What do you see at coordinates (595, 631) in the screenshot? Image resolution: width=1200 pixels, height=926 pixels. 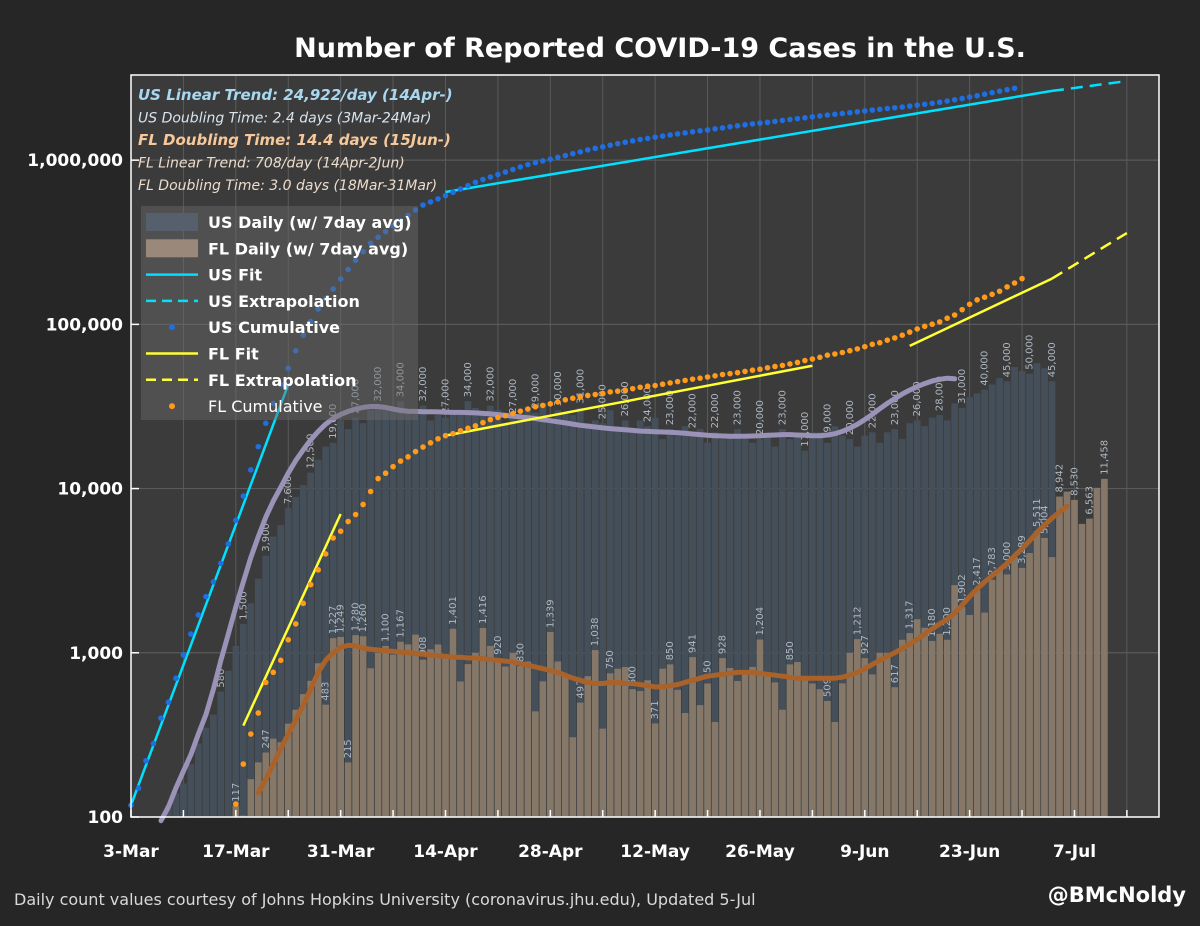 I see `fl-bar-value-label: 1,038` at bounding box center [595, 631].